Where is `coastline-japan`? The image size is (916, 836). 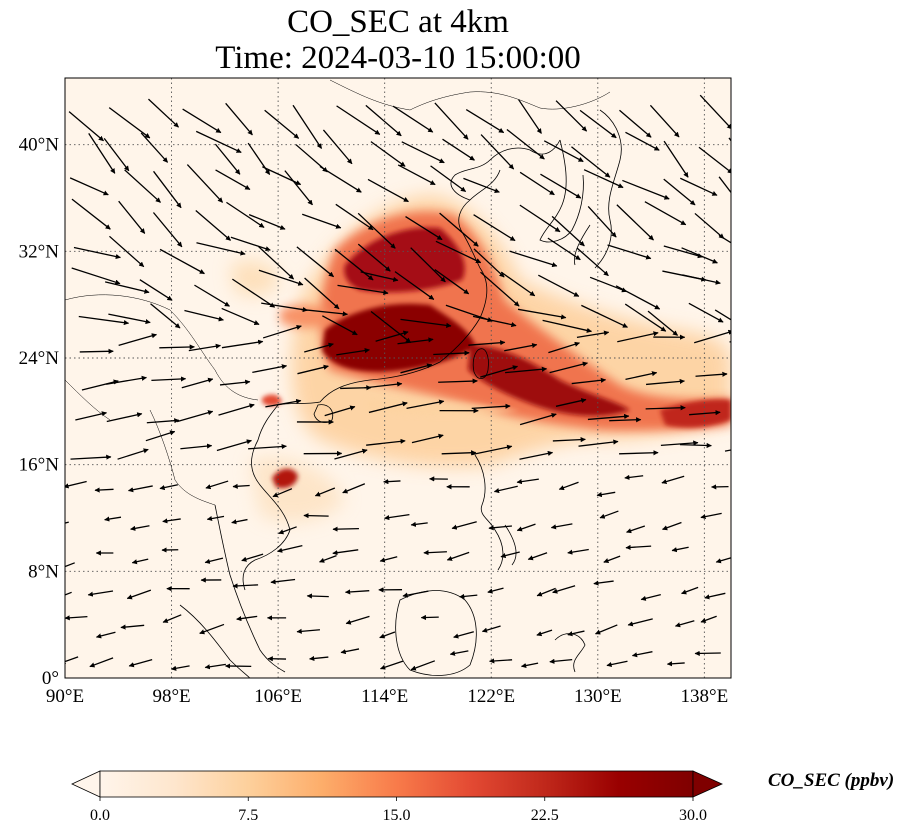 coastline-japan is located at coordinates (597, 189).